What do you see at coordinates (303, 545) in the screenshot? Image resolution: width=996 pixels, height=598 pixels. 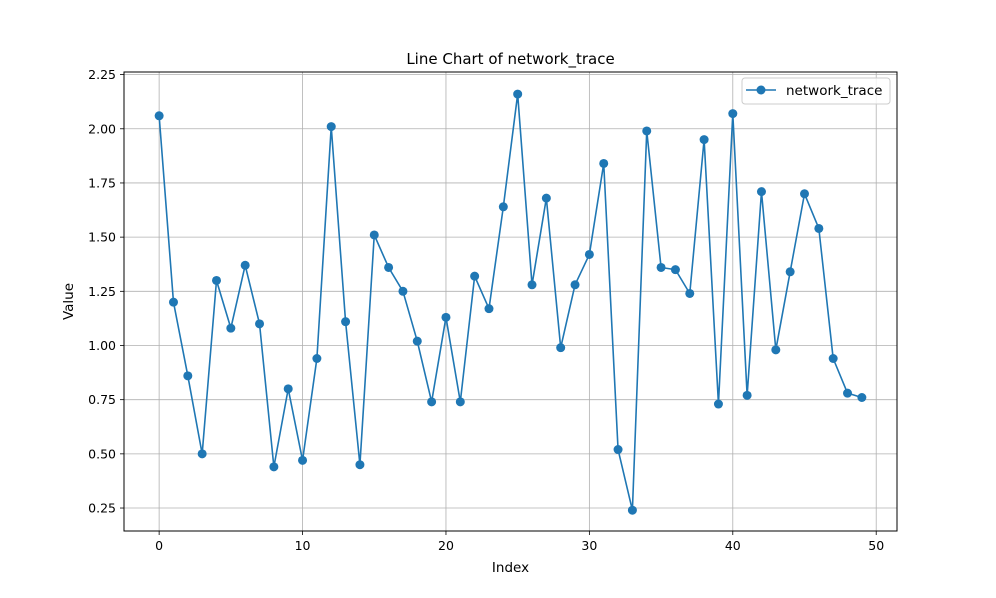 I see `x-tick-label: 10` at bounding box center [303, 545].